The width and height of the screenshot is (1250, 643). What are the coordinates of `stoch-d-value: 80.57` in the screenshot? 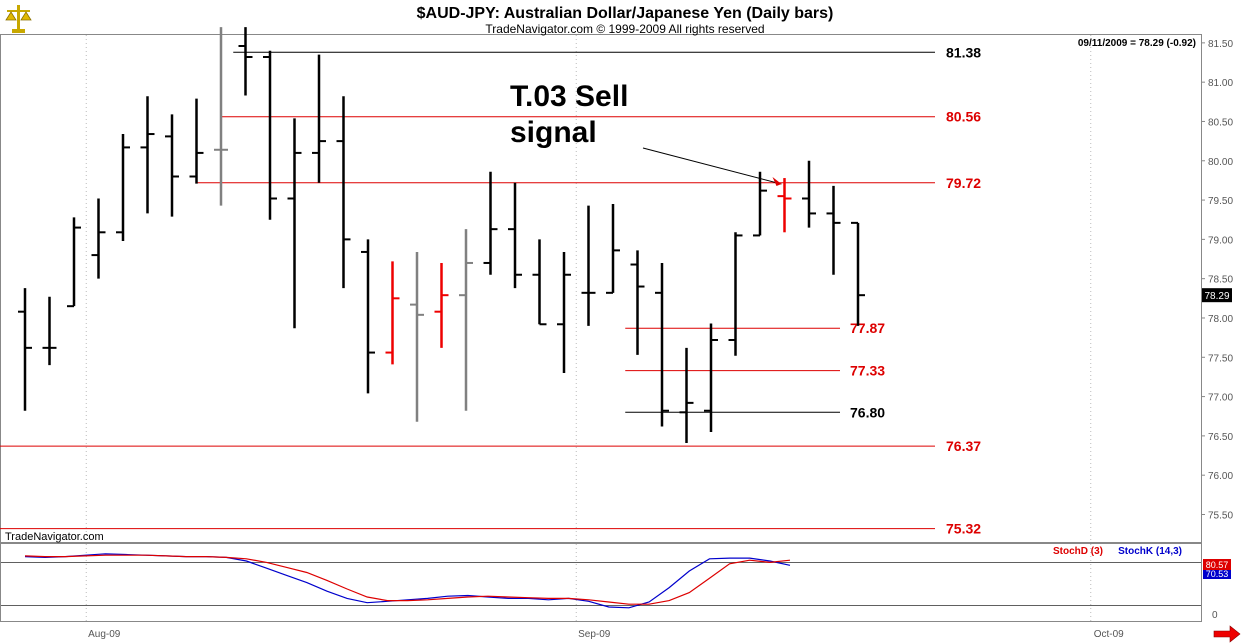 It's located at (1217, 565).